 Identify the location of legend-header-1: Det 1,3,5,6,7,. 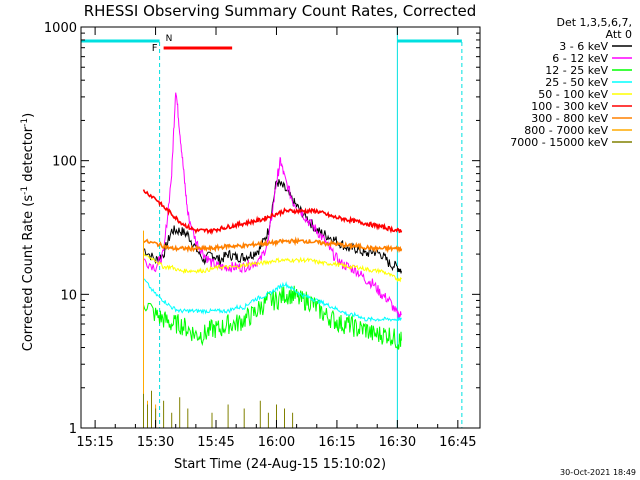
(594, 22).